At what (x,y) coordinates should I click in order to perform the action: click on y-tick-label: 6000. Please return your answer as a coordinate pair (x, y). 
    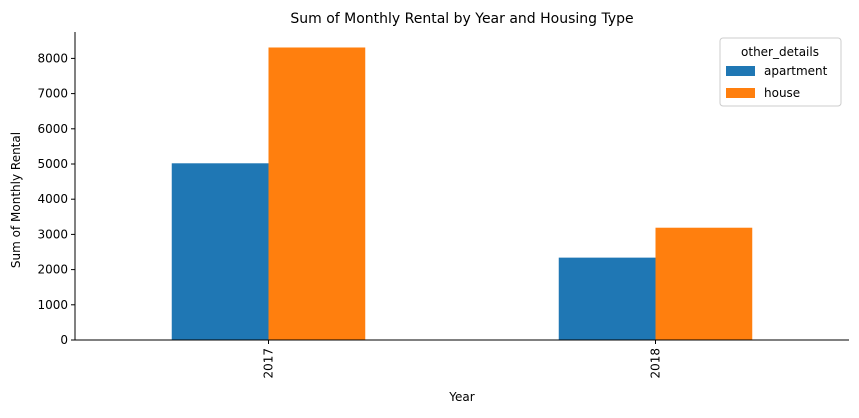
    Looking at the image, I should click on (52, 129).